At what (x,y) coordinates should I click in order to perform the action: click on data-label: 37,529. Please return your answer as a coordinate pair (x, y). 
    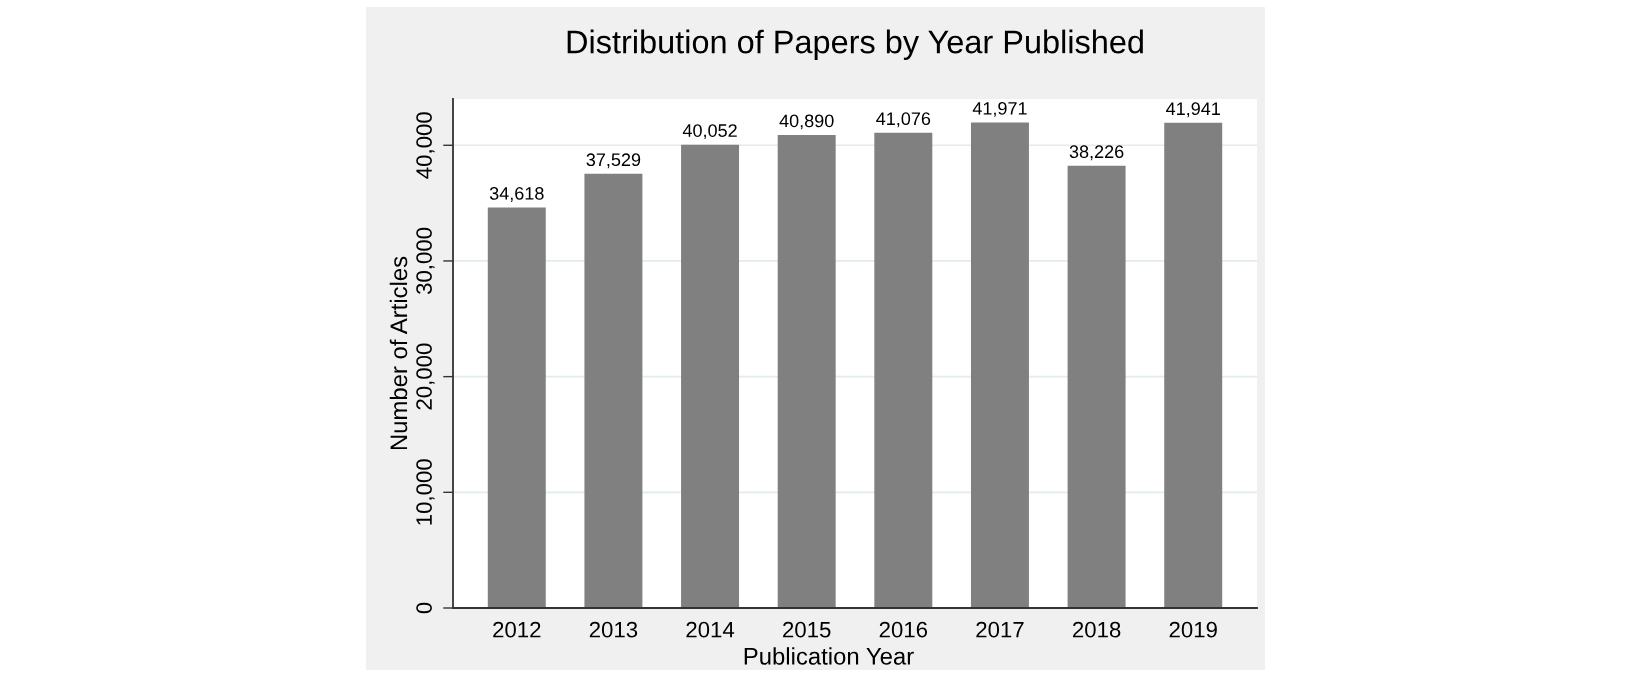
    Looking at the image, I should click on (613, 161).